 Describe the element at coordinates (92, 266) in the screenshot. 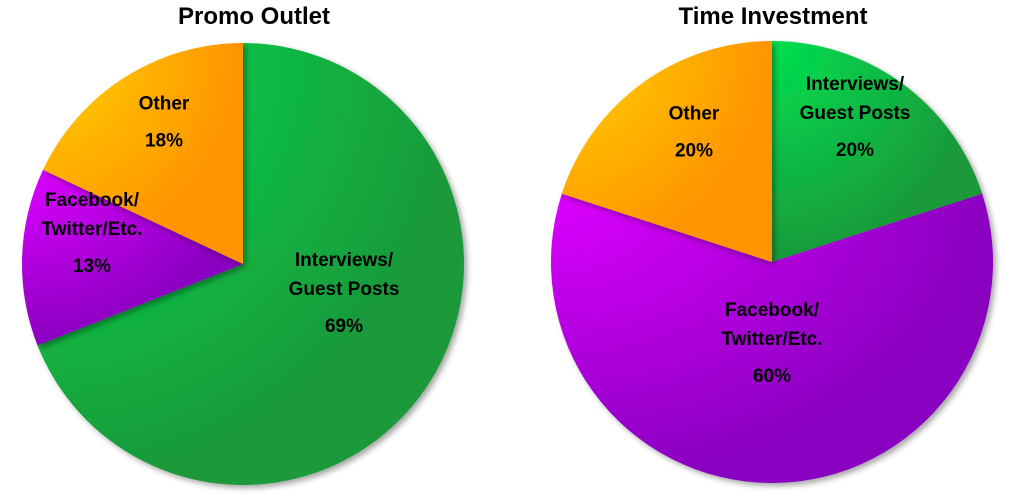

I see `slice-percent-label: 13%` at that location.